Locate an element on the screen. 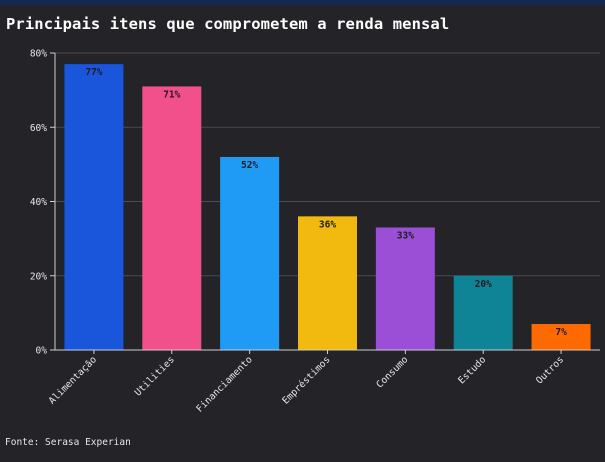 The image size is (605, 462). y-tick-label: 80% is located at coordinates (38, 54).